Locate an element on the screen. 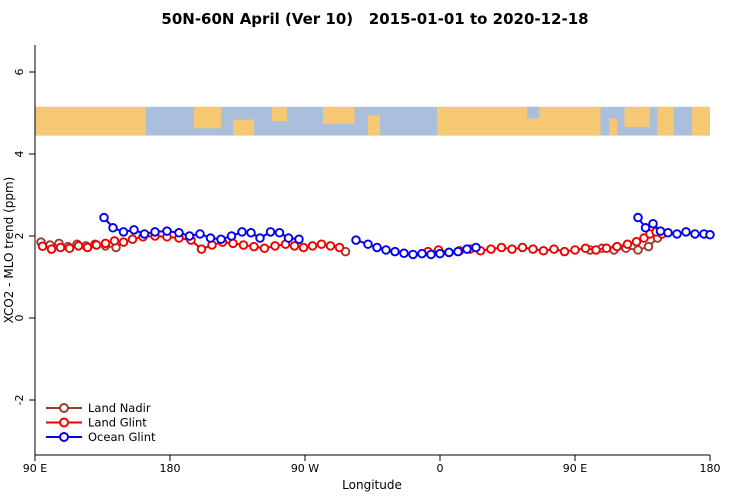 This screenshot has height=504, width=750. x-axis-label: Longitude is located at coordinates (372, 485).